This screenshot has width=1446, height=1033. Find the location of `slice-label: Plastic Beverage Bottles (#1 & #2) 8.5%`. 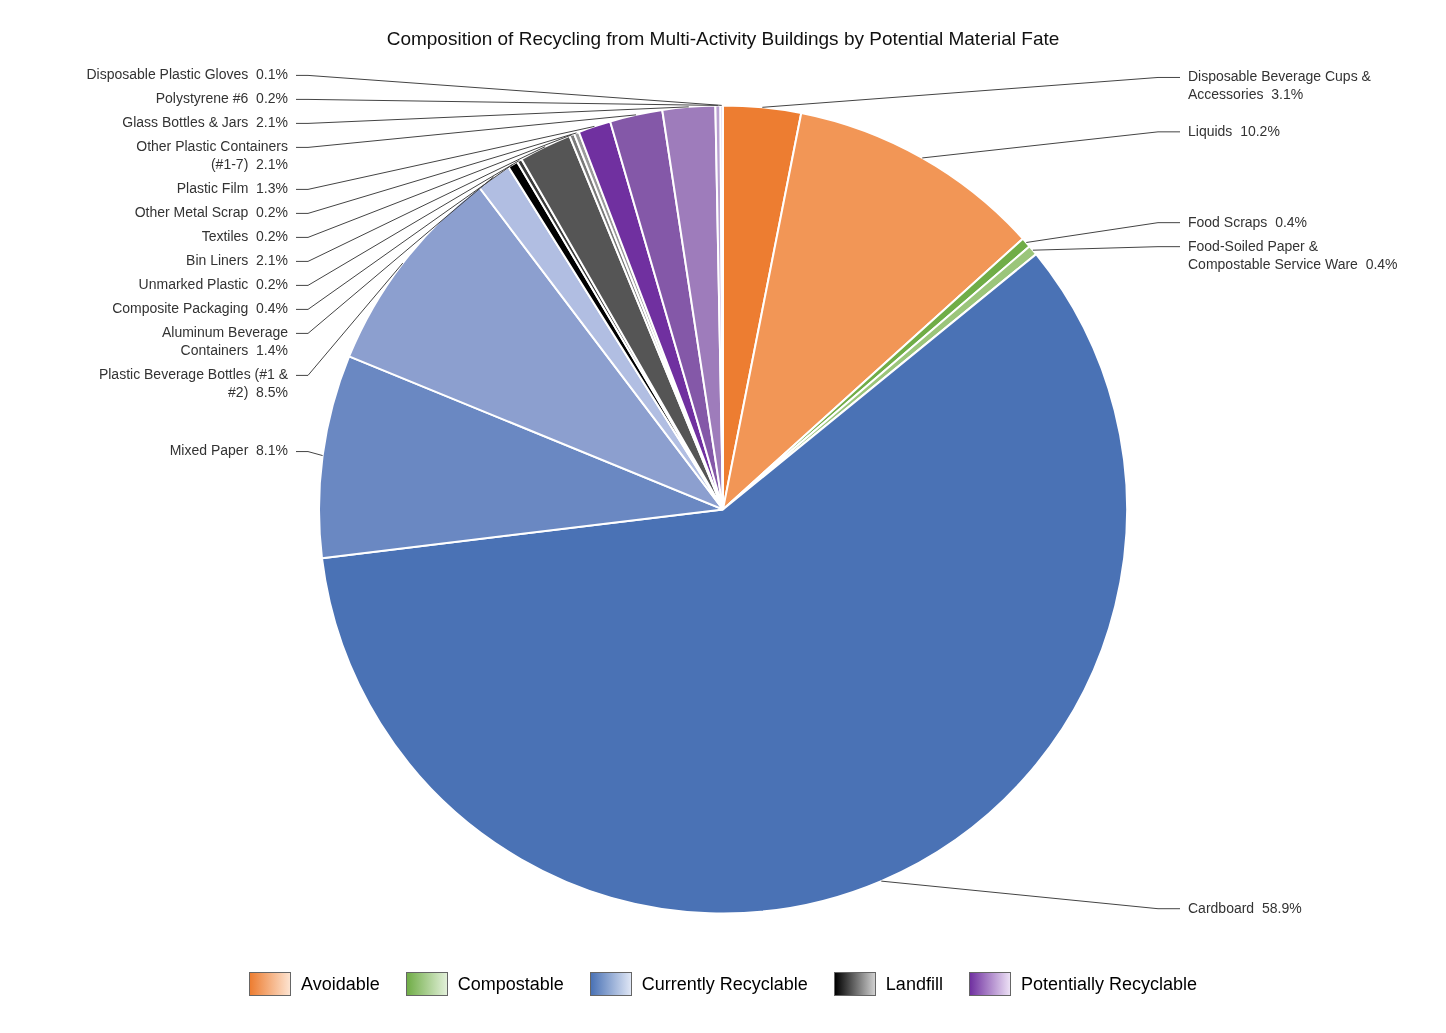

slice-label: Plastic Beverage Bottles (#1 & #2) 8.5% is located at coordinates (193, 383).